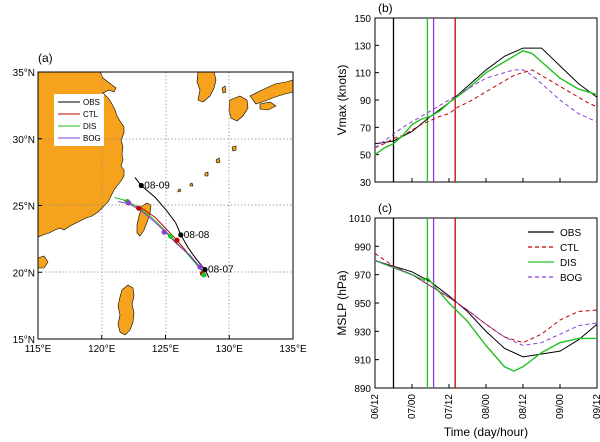 The height and width of the screenshot is (442, 600). What do you see at coordinates (486, 432) in the screenshot?
I see `mslp-x-axis-label: Time (day/hour)` at bounding box center [486, 432].